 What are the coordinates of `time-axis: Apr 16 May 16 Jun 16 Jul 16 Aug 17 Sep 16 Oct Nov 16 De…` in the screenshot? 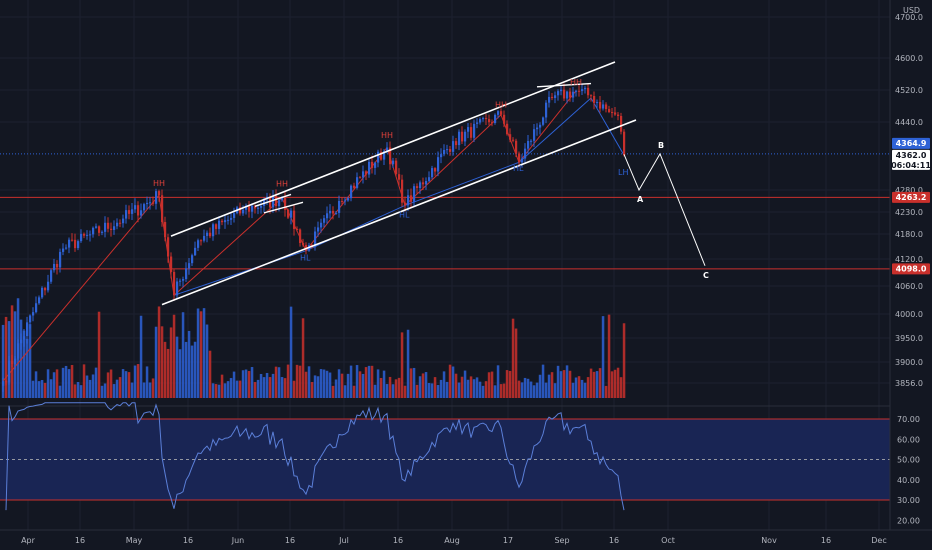 It's located at (454, 540).